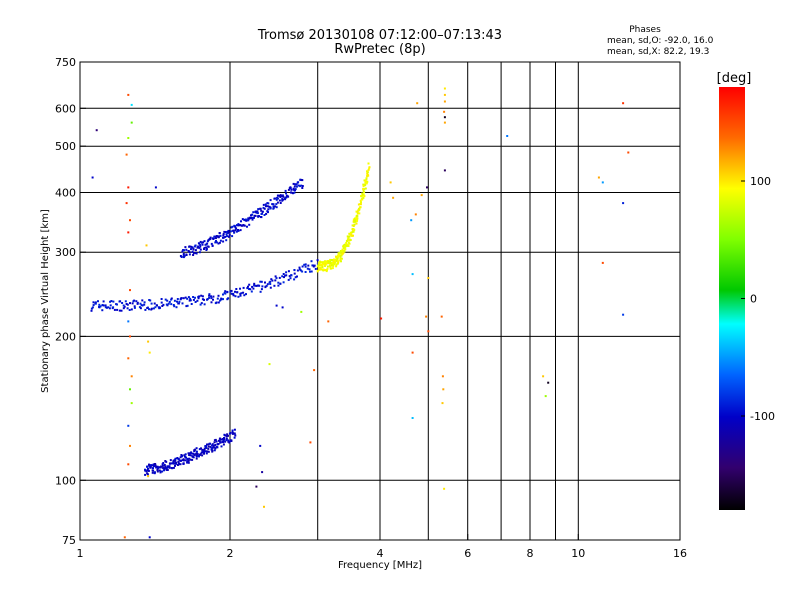  I want to click on chart-subtitle: RwPretec (8p), so click(379, 49).